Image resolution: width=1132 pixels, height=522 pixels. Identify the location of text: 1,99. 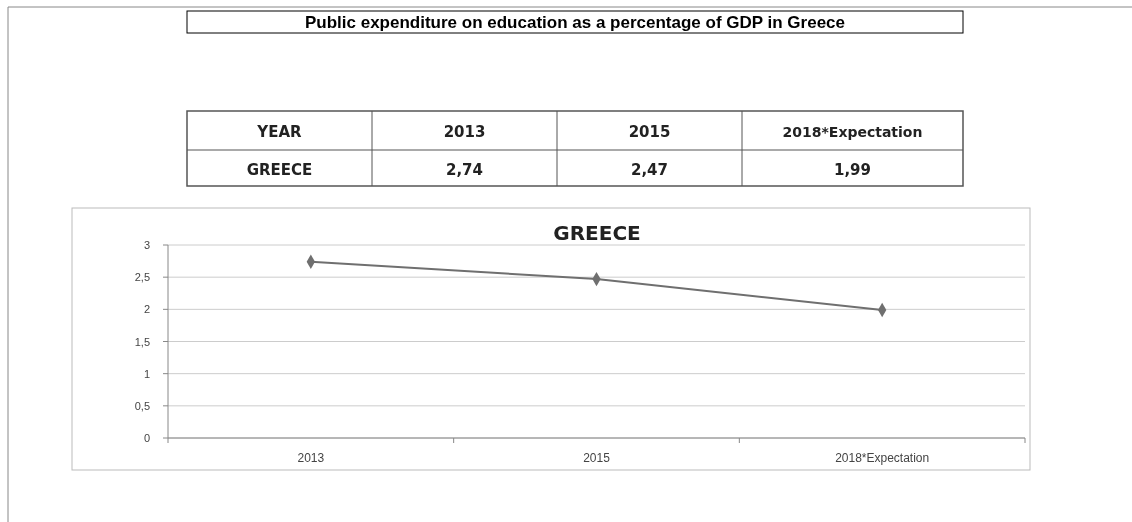
(852, 170).